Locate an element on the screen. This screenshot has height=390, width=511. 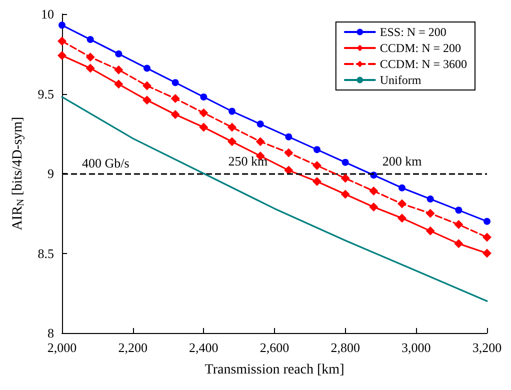
legend-label: ESS: N = 200 is located at coordinates (413, 32).